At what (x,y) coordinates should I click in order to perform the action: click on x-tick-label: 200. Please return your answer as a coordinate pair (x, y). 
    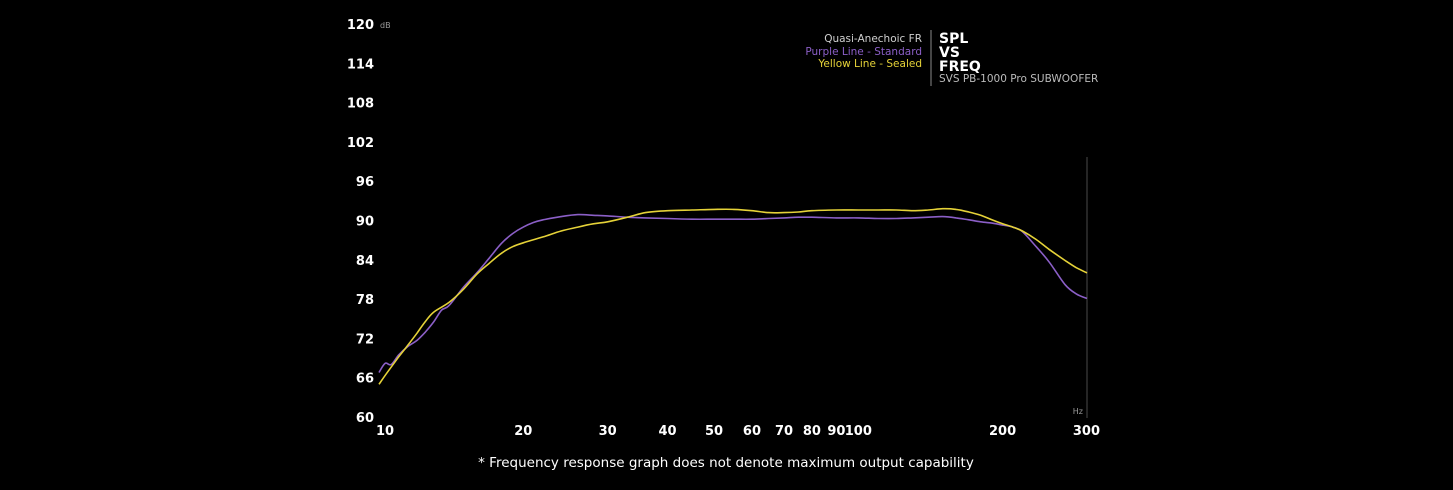
    Looking at the image, I should click on (1002, 431).